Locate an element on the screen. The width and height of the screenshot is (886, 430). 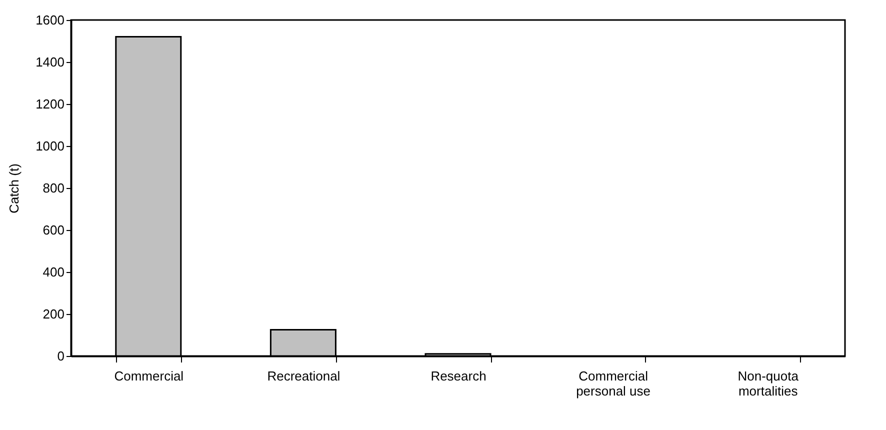
y-tick-label: 0 is located at coordinates (60, 356).